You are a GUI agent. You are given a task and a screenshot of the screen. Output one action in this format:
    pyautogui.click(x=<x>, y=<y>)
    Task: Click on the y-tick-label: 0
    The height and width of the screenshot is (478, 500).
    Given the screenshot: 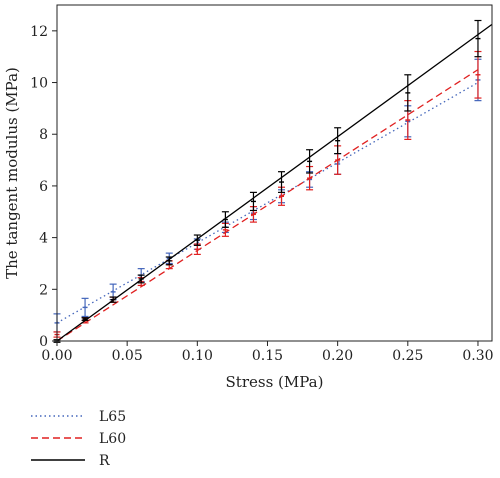 What is the action you would take?
    pyautogui.click(x=43, y=342)
    